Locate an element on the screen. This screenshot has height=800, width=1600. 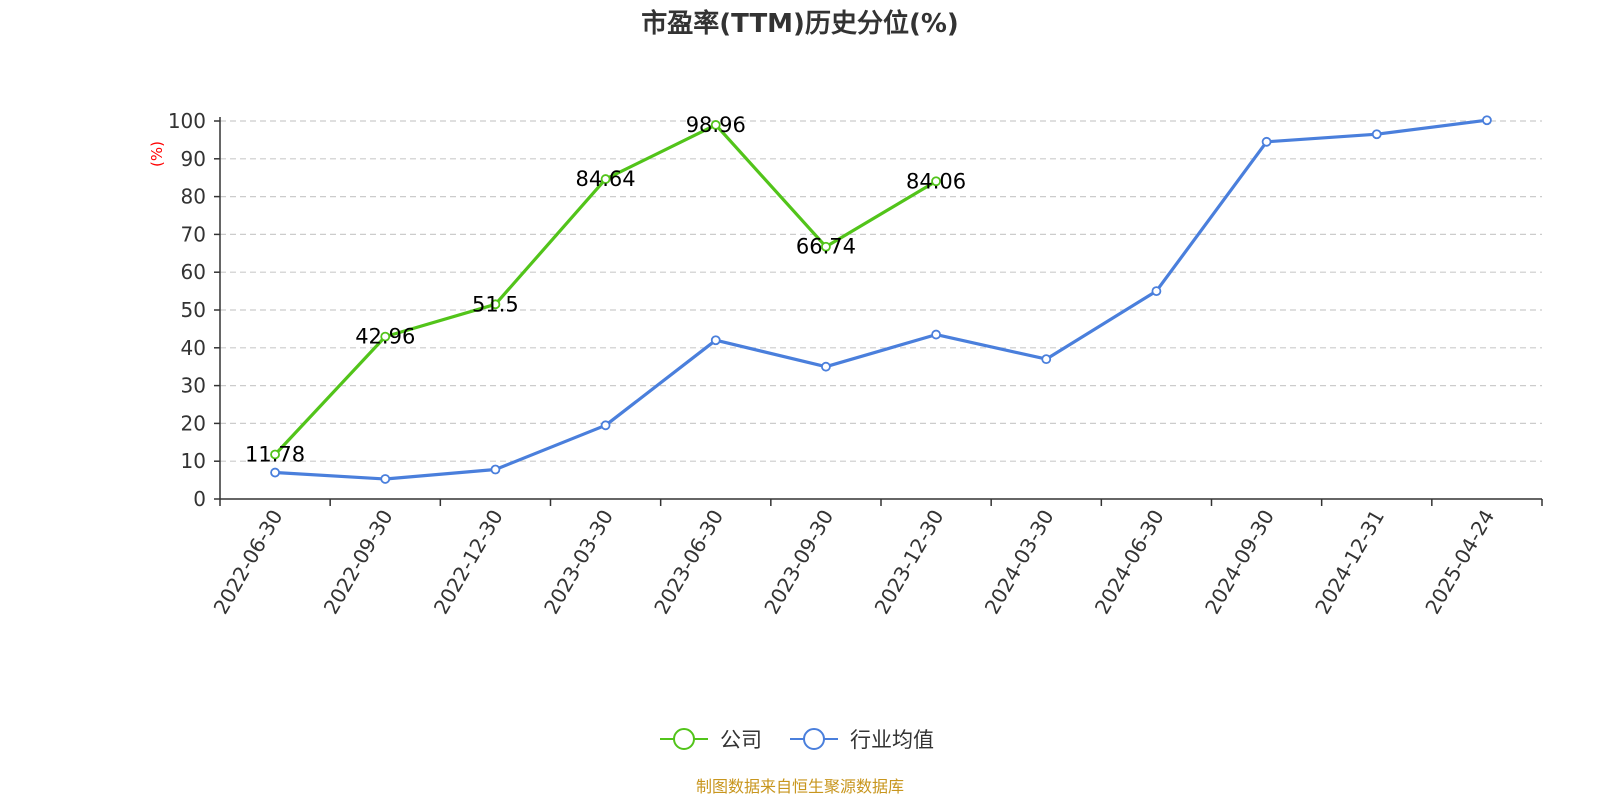
legend-label-0: 公司 is located at coordinates (741, 740).